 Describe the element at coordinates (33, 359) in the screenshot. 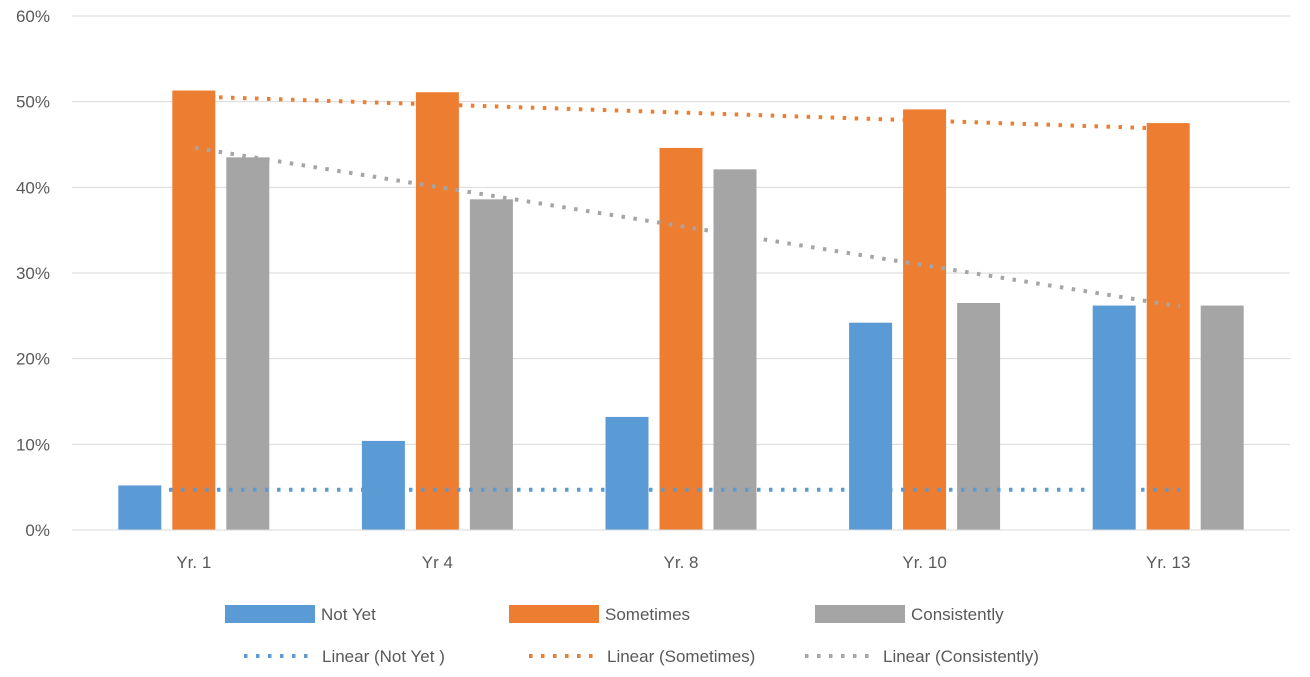

I see `y-tick-label: 20%` at that location.